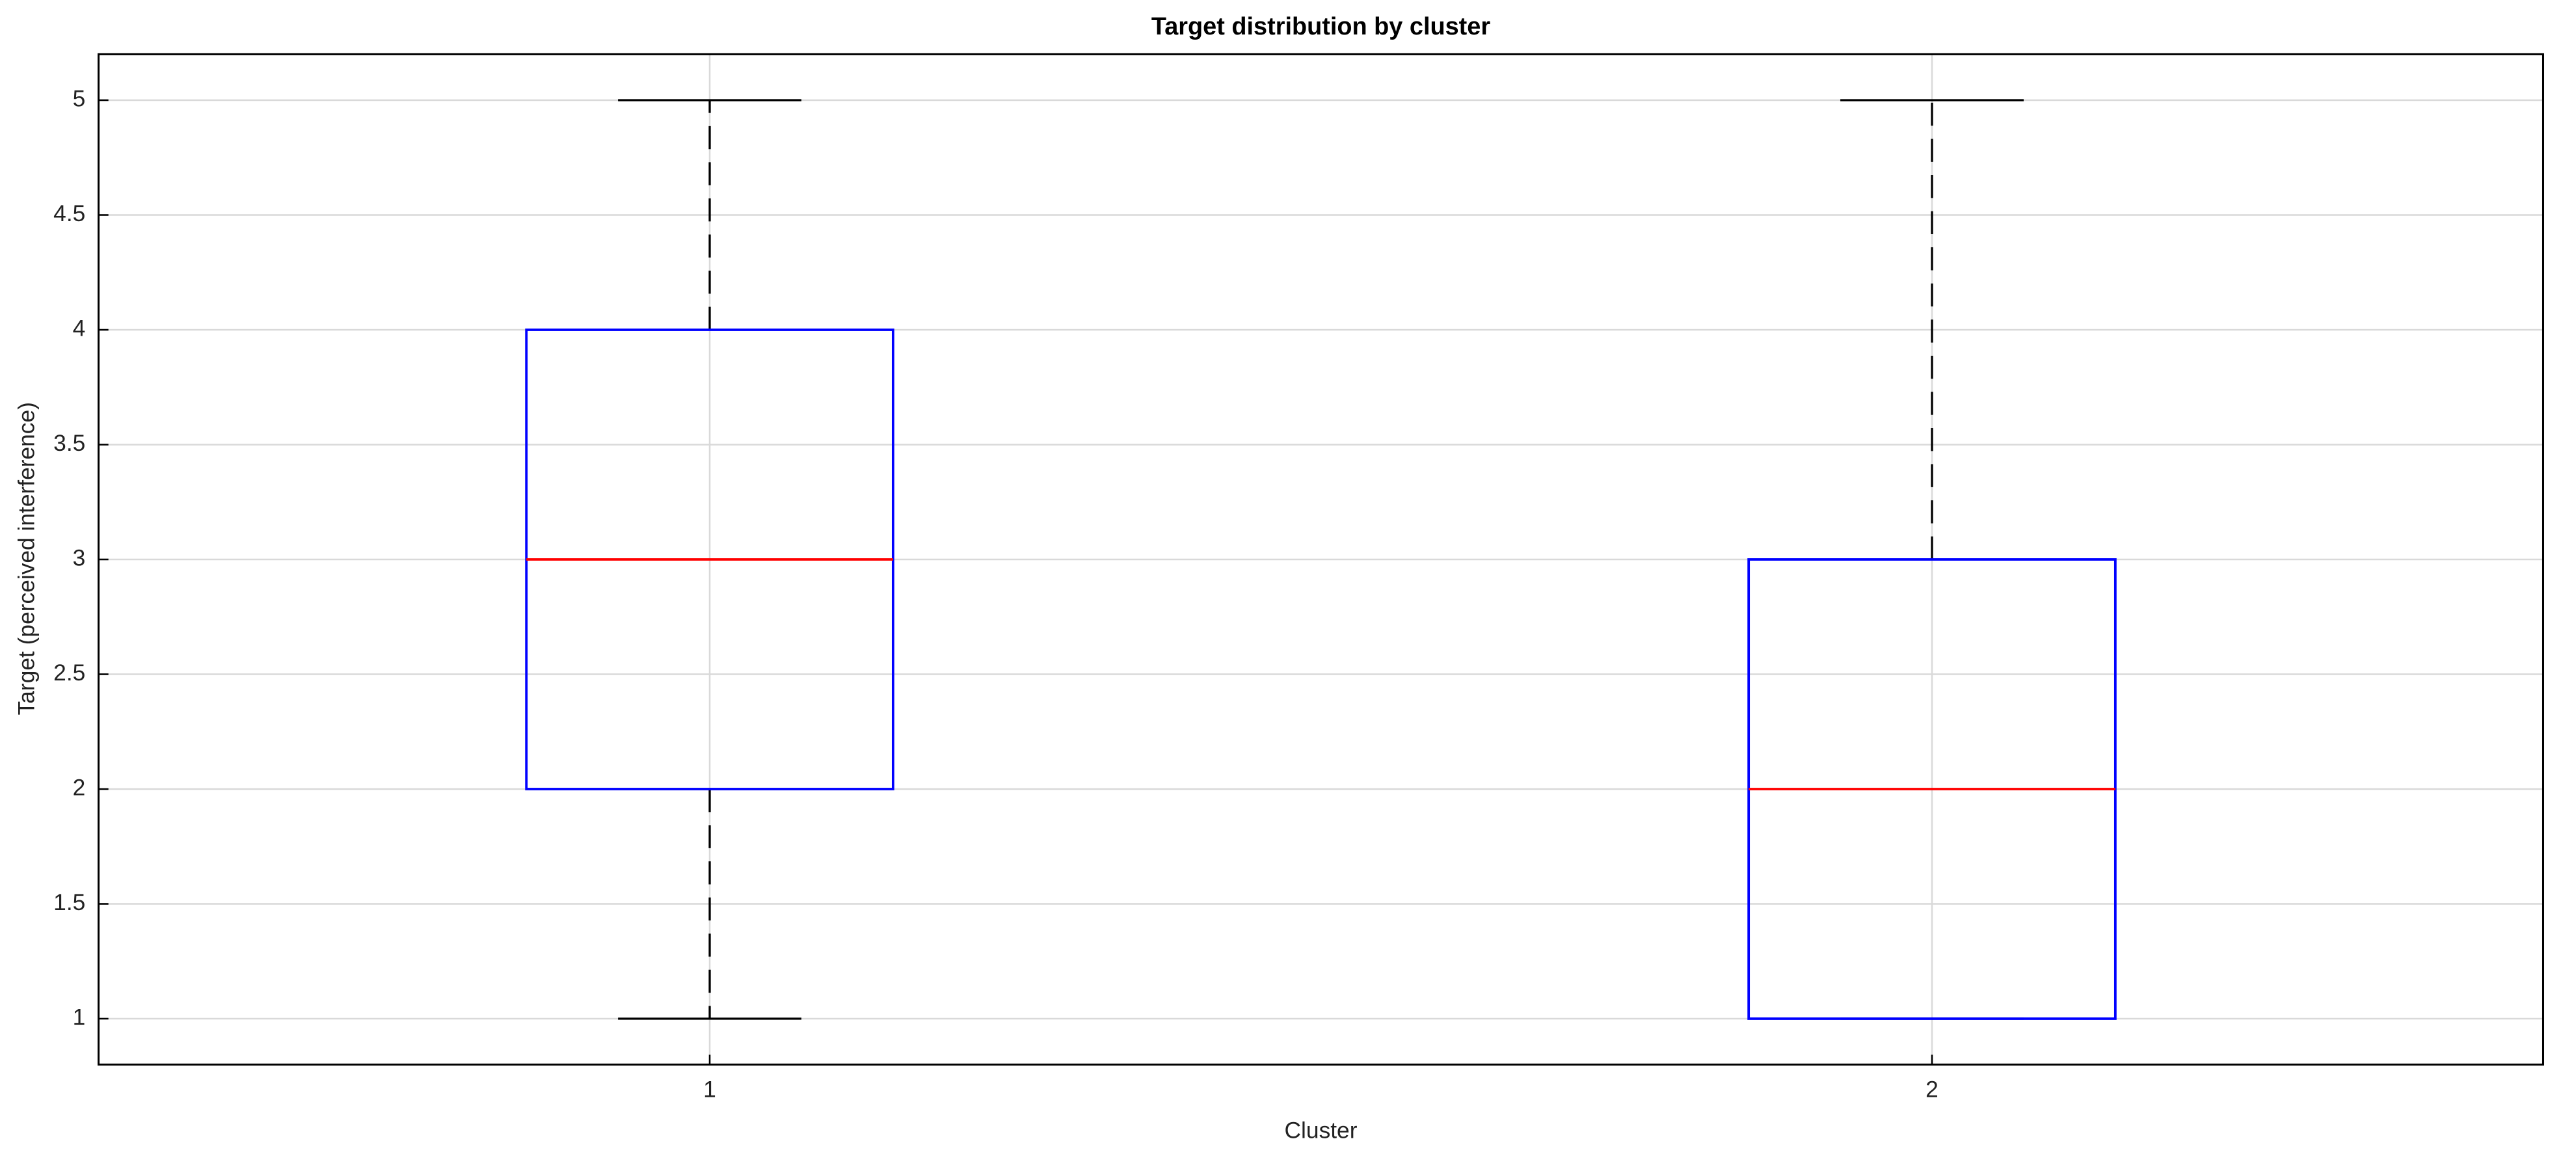 The image size is (2576, 1167). What do you see at coordinates (709, 1089) in the screenshot?
I see `x-tick-label: 1` at bounding box center [709, 1089].